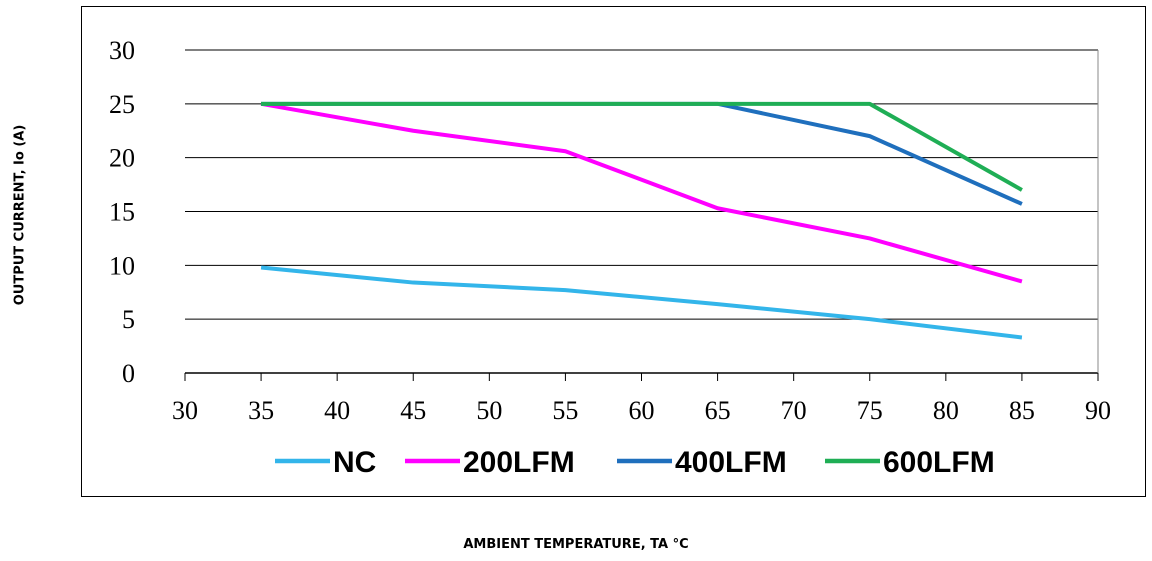 The image size is (1152, 561). Describe the element at coordinates (122, 158) in the screenshot. I see `y-tick-label: 20` at that location.